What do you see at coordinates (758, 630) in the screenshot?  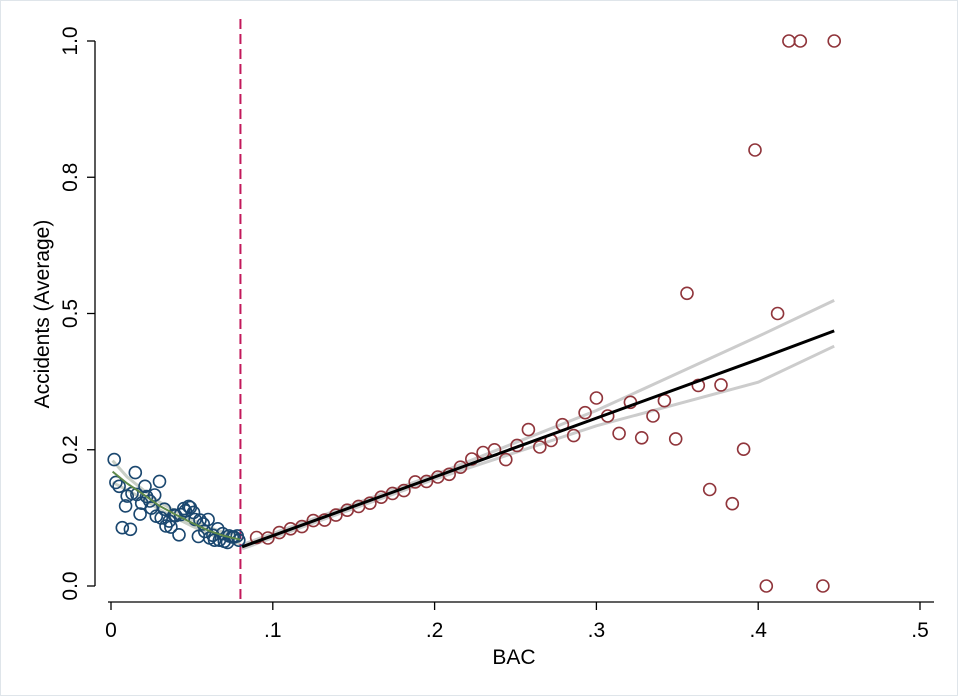 I see `x-tick-label-4: .4` at bounding box center [758, 630].